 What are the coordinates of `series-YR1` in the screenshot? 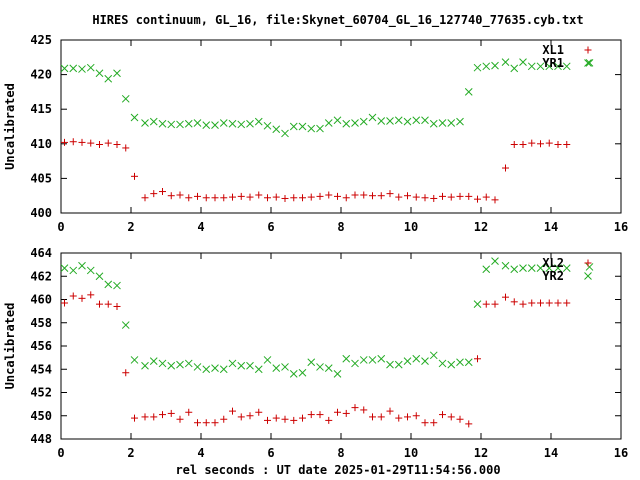 It's located at (327, 98).